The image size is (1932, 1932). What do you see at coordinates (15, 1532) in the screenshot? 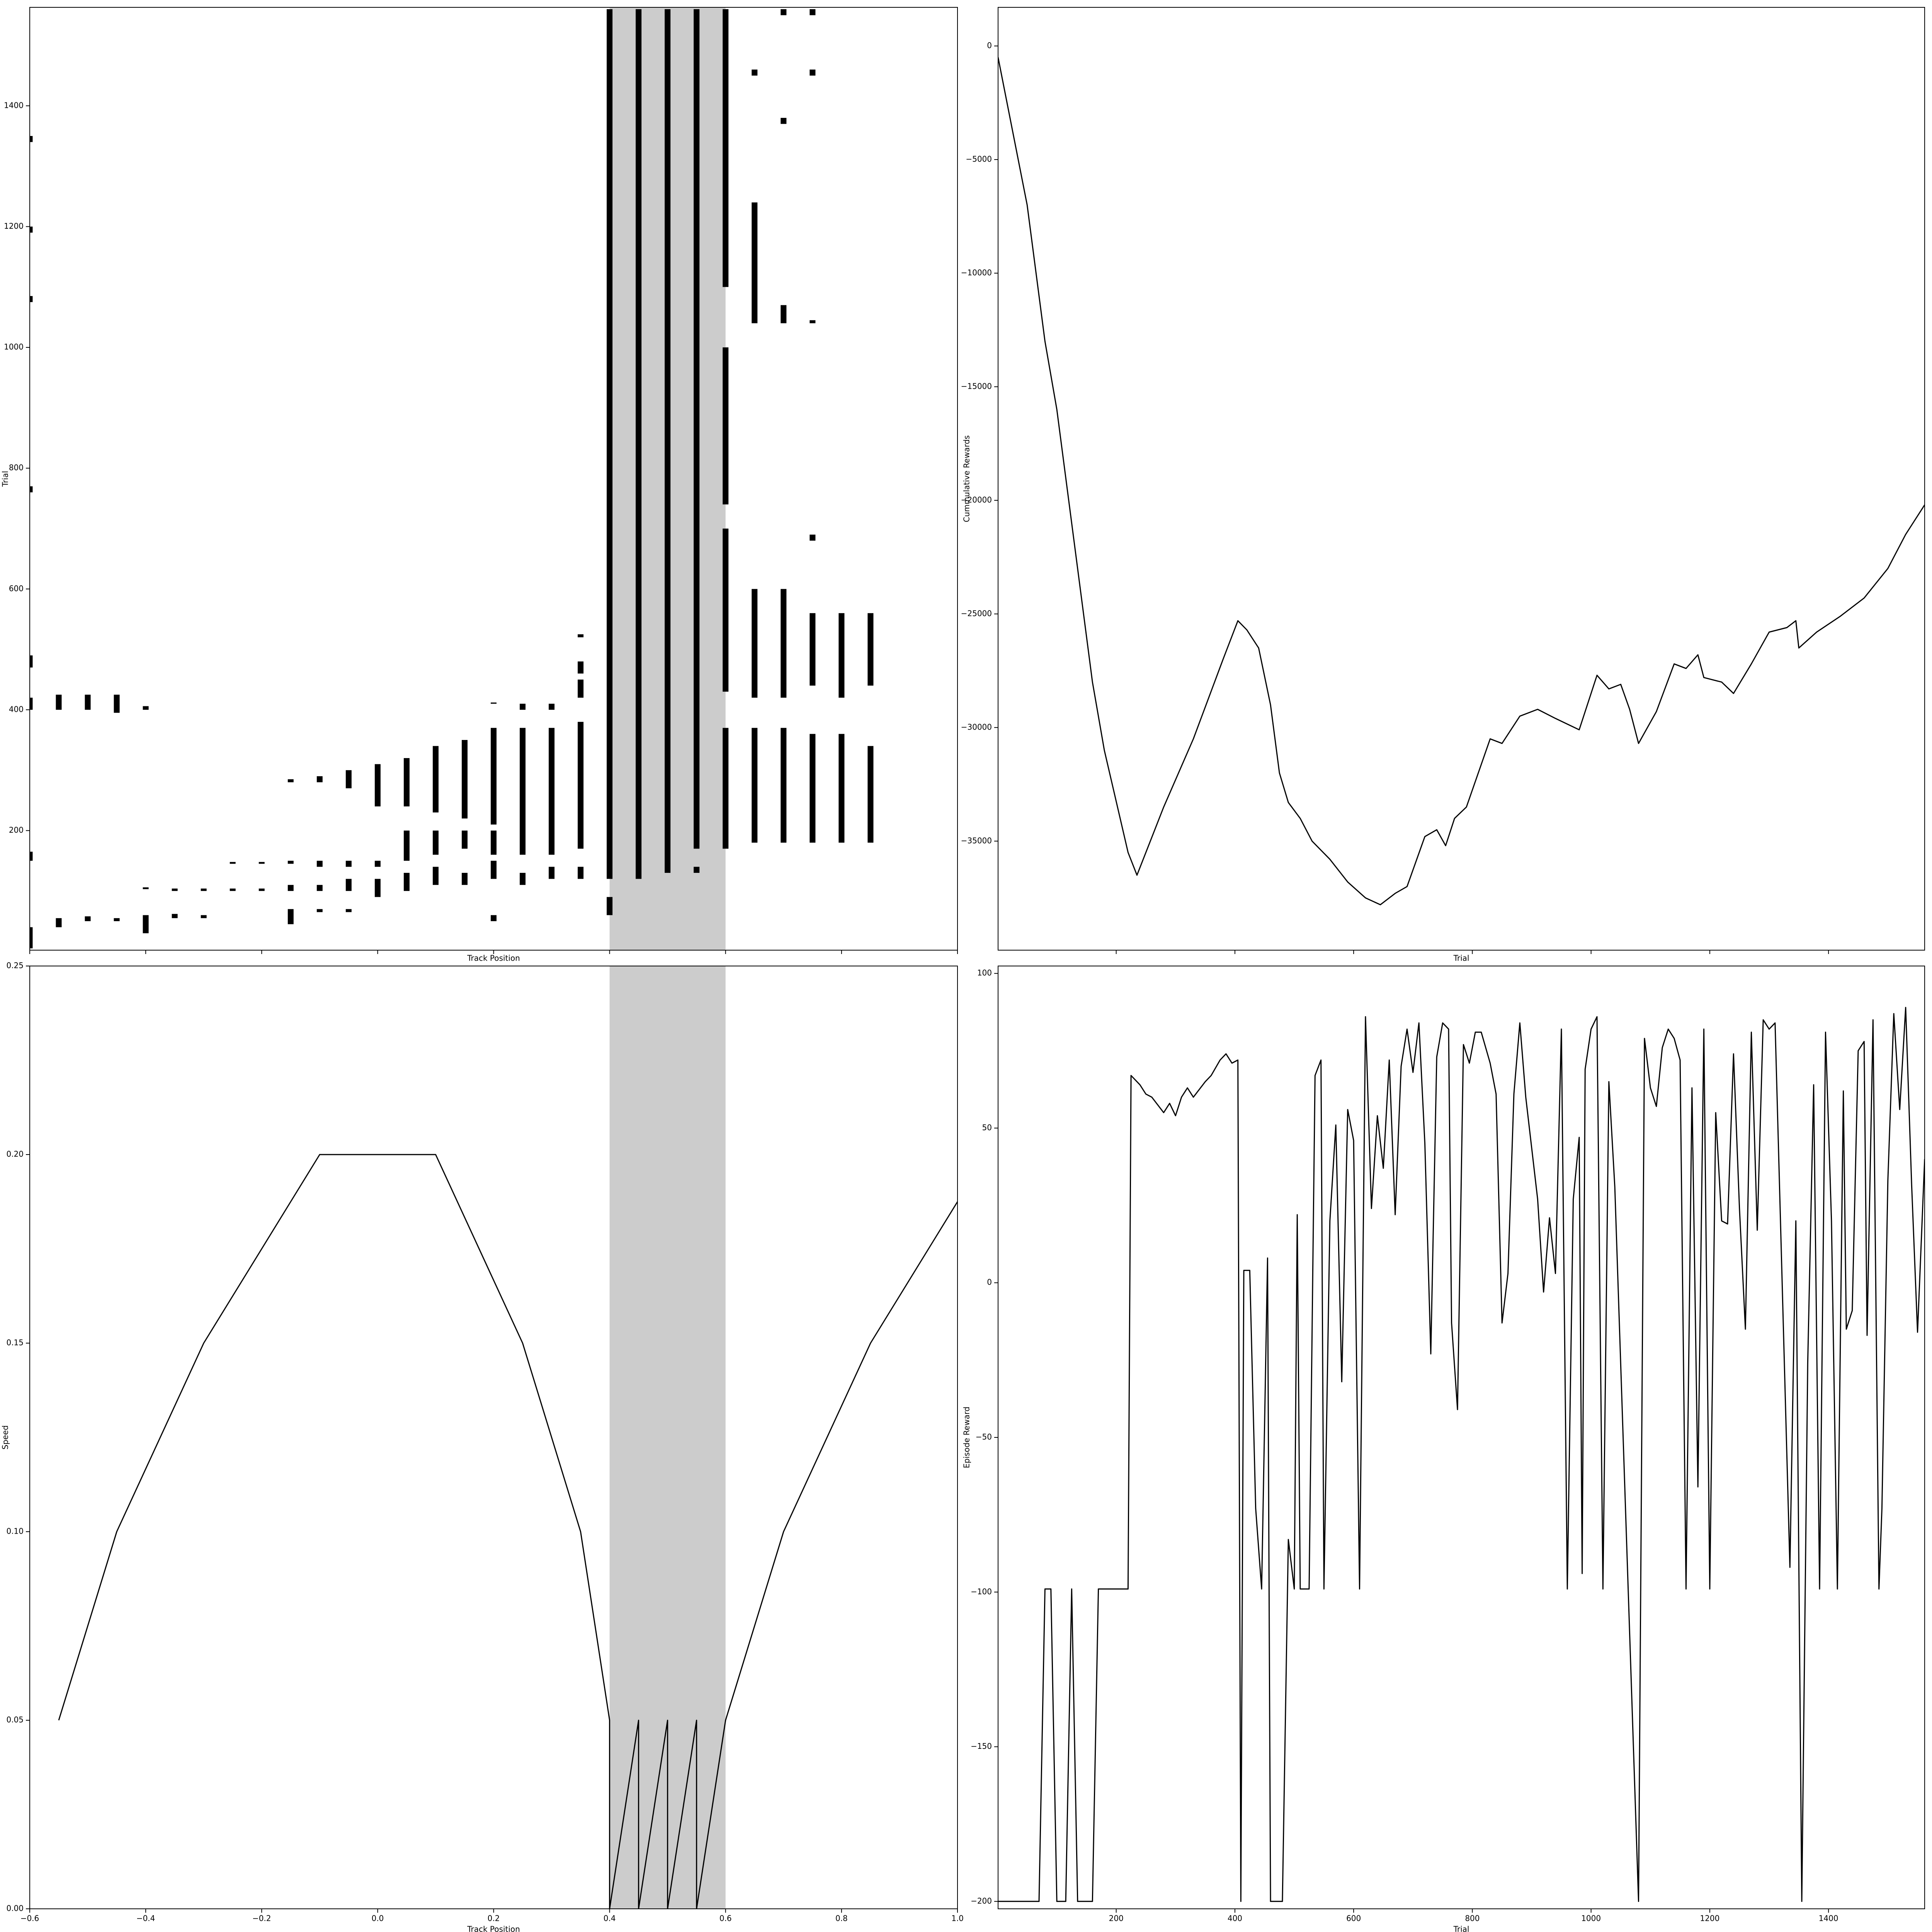
I see `y-tick-label: 0.10` at bounding box center [15, 1532].